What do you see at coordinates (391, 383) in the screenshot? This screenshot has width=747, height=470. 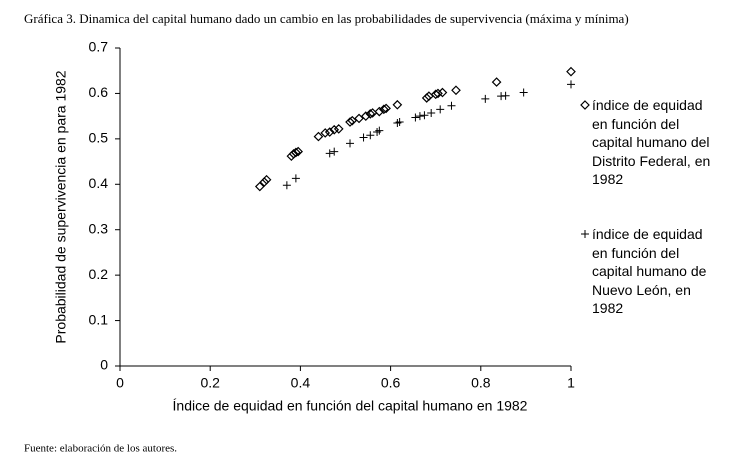 I see `x-tick-label: 0.6` at bounding box center [391, 383].